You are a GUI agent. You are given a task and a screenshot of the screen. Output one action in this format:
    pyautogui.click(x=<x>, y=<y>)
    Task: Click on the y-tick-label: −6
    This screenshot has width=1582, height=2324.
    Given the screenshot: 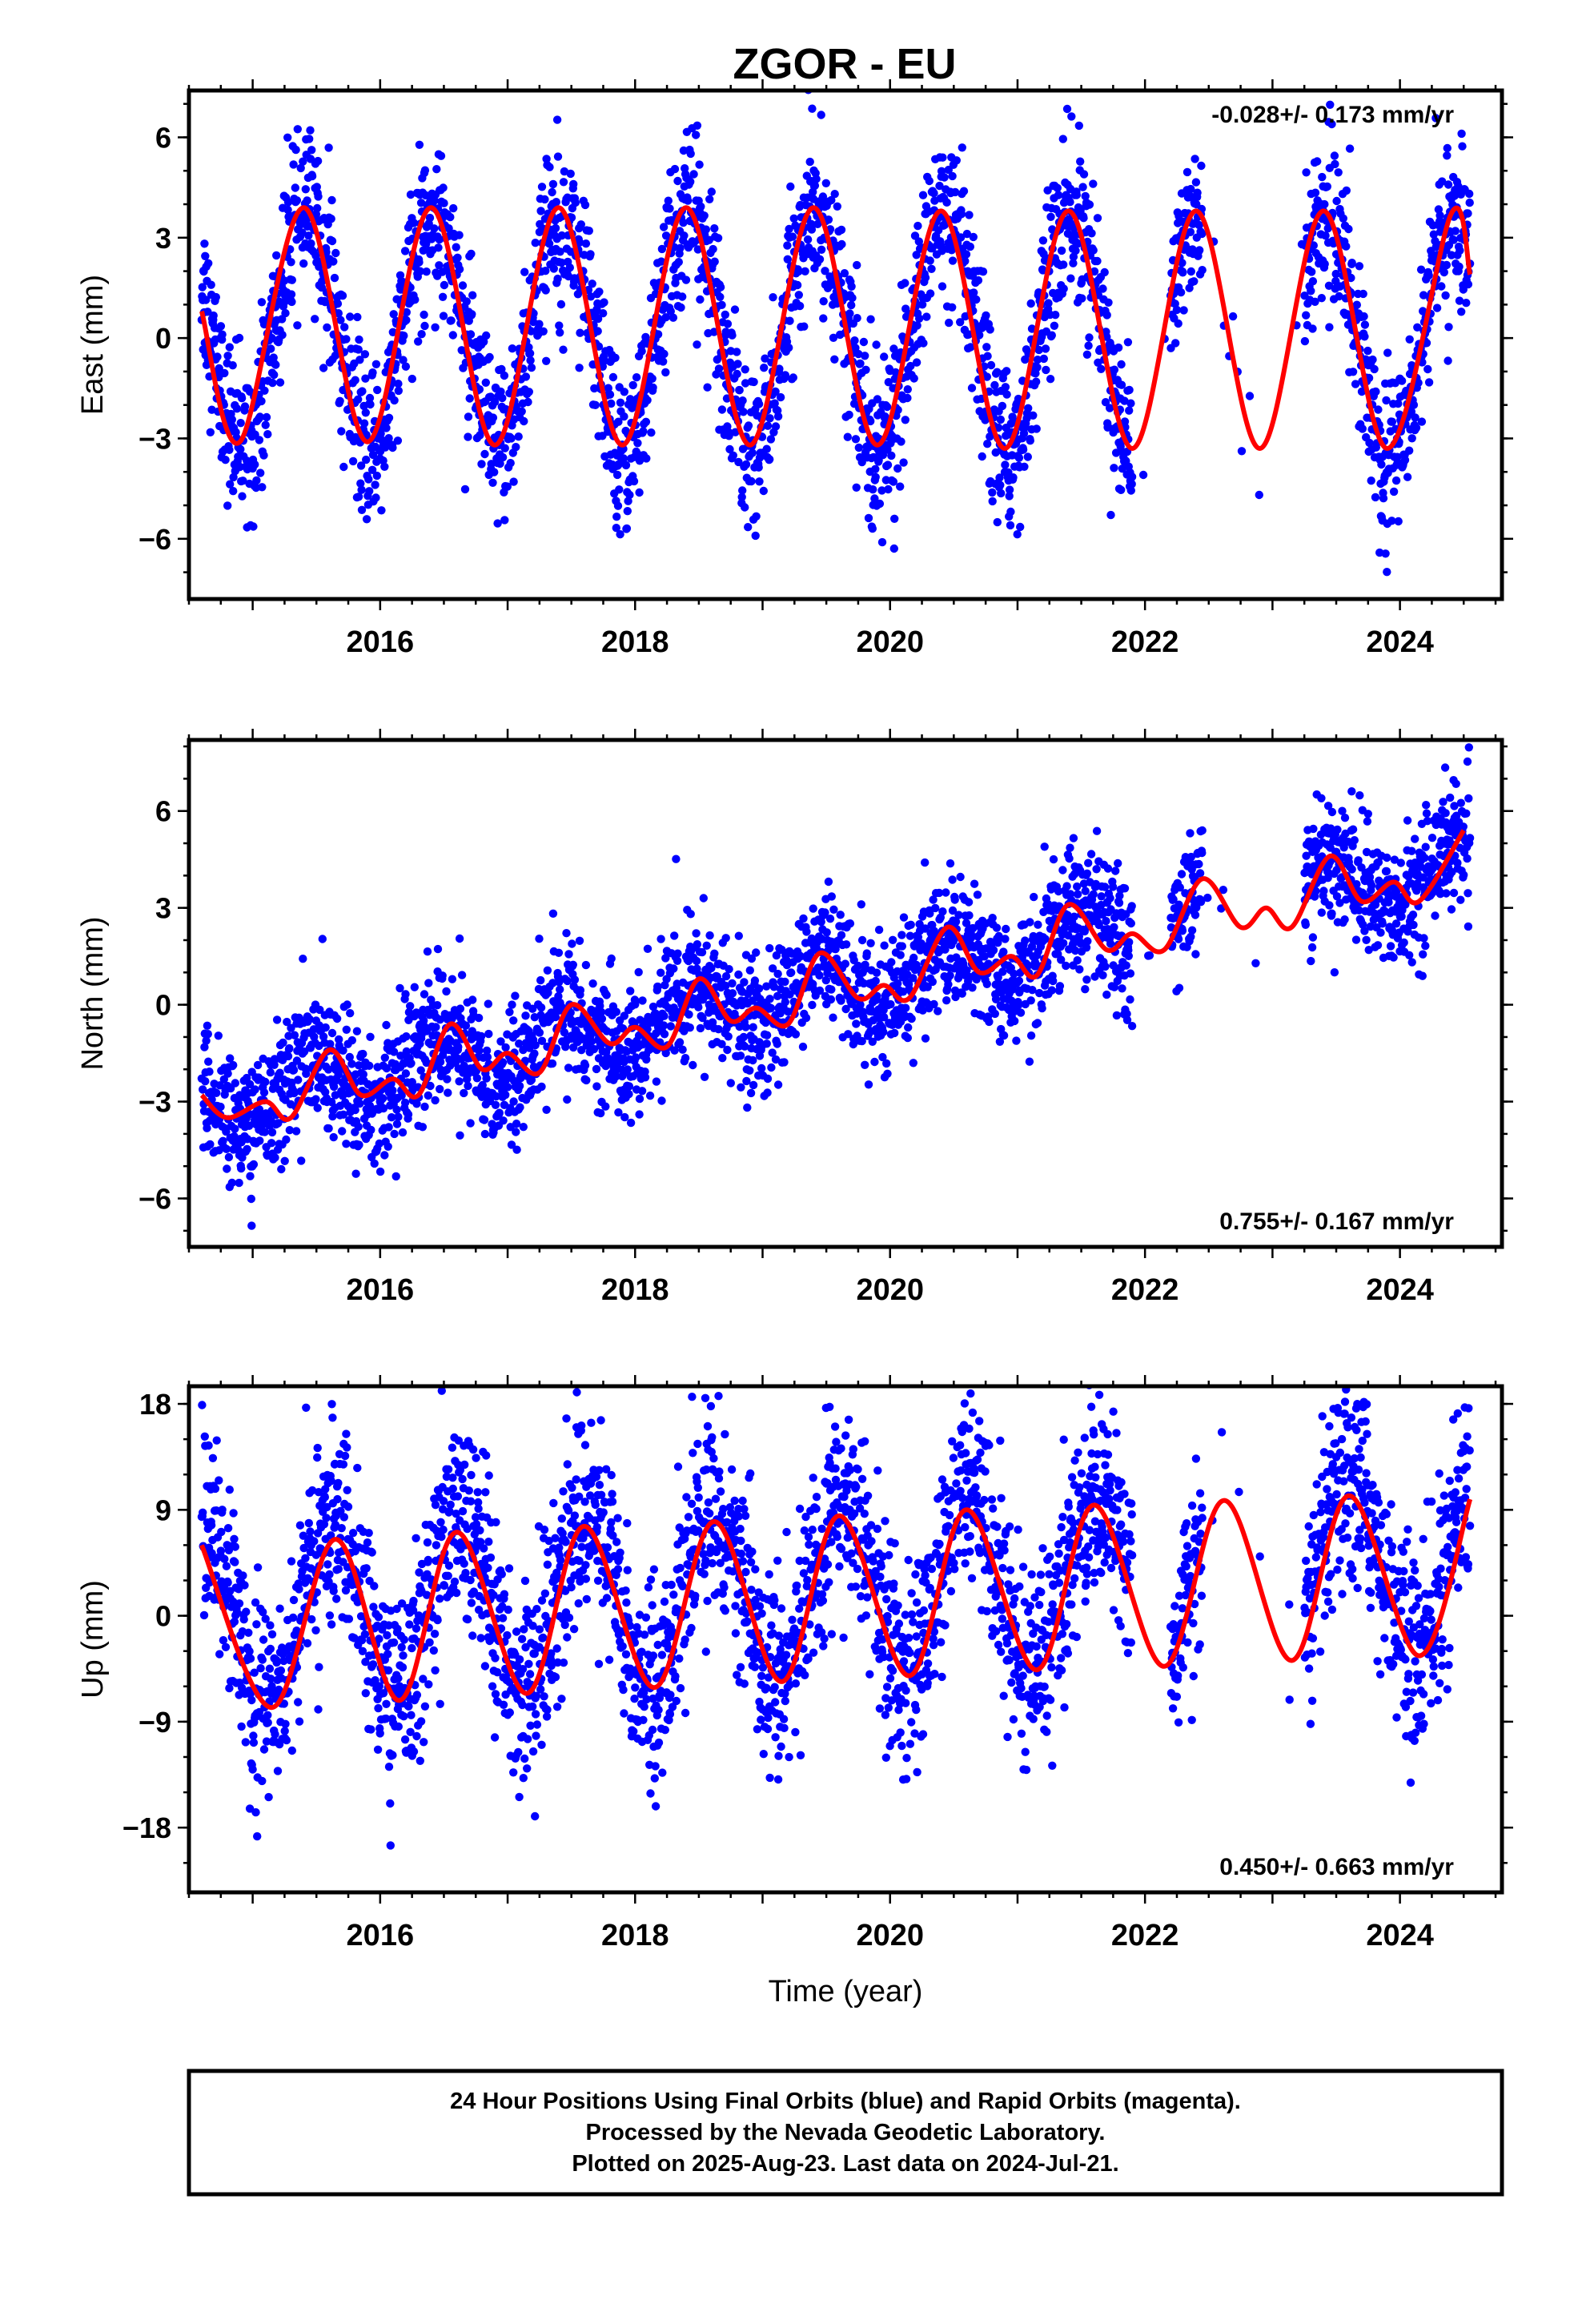 What is the action you would take?
    pyautogui.click(x=155, y=539)
    